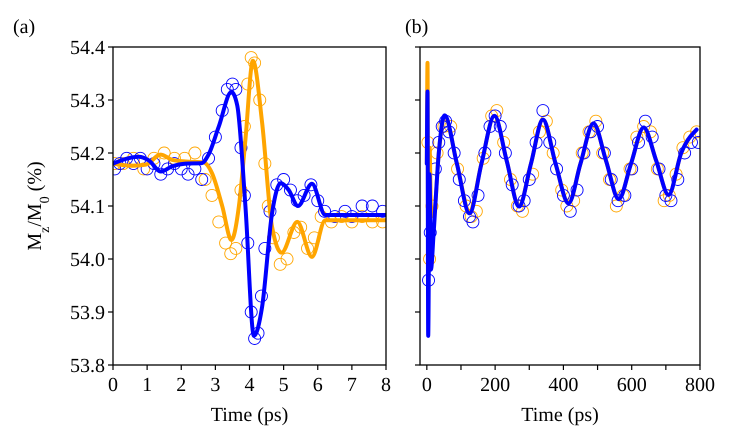 This screenshot has height=443, width=739. Describe the element at coordinates (87, 101) in the screenshot. I see `y-tick-label: 54.3` at that location.